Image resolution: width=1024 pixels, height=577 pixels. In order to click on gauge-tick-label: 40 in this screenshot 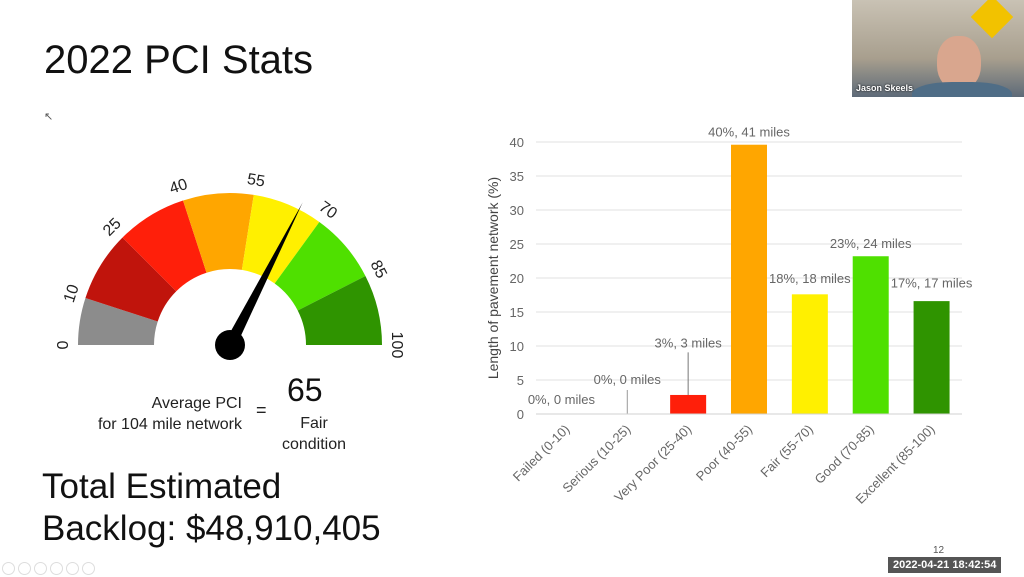, I will do `click(179, 187)`.